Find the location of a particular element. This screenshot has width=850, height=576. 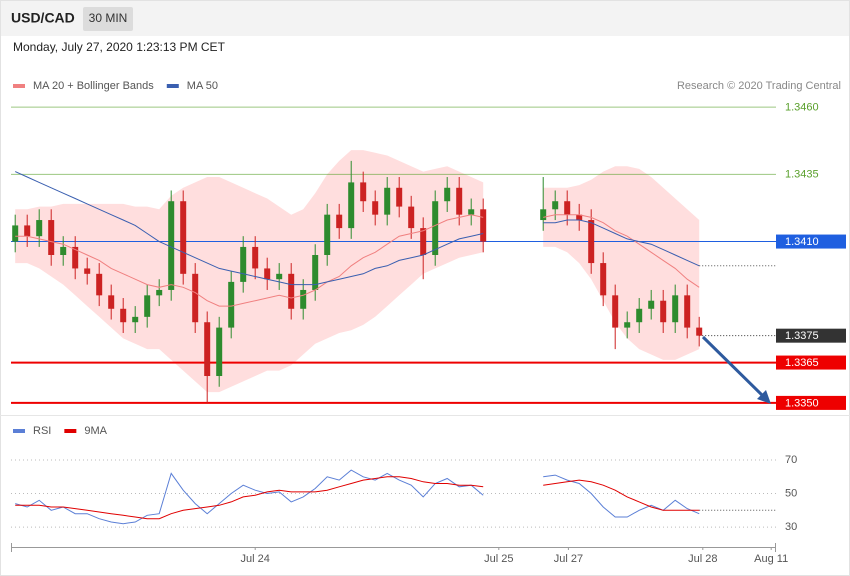

arrow-shaft is located at coordinates (733, 366).